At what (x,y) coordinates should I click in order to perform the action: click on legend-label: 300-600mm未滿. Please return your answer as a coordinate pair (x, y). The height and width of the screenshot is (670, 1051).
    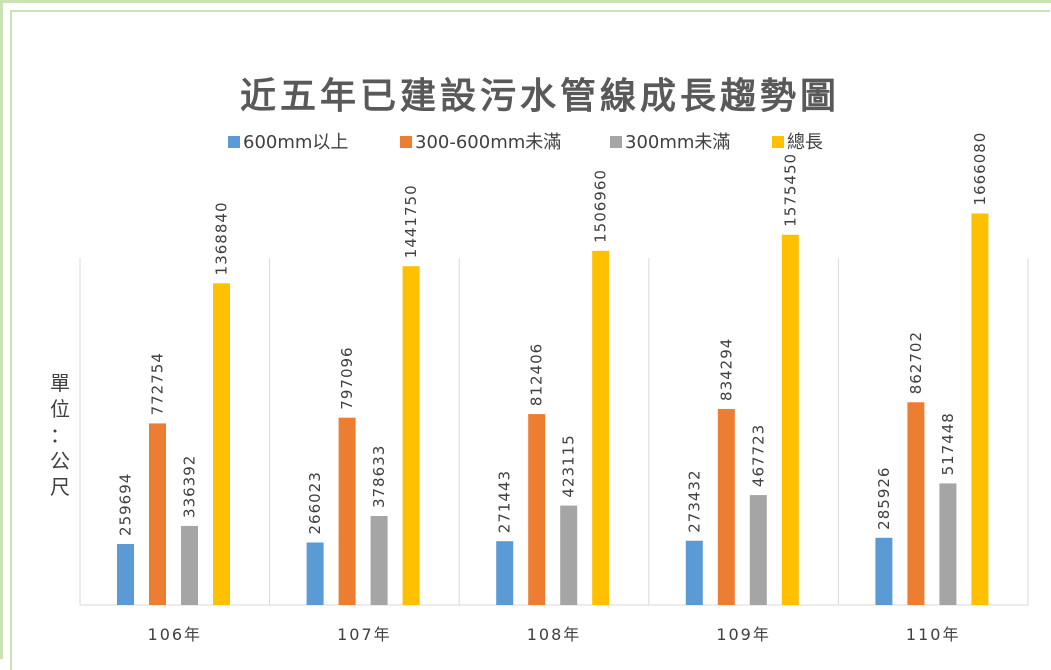
    Looking at the image, I should click on (488, 142).